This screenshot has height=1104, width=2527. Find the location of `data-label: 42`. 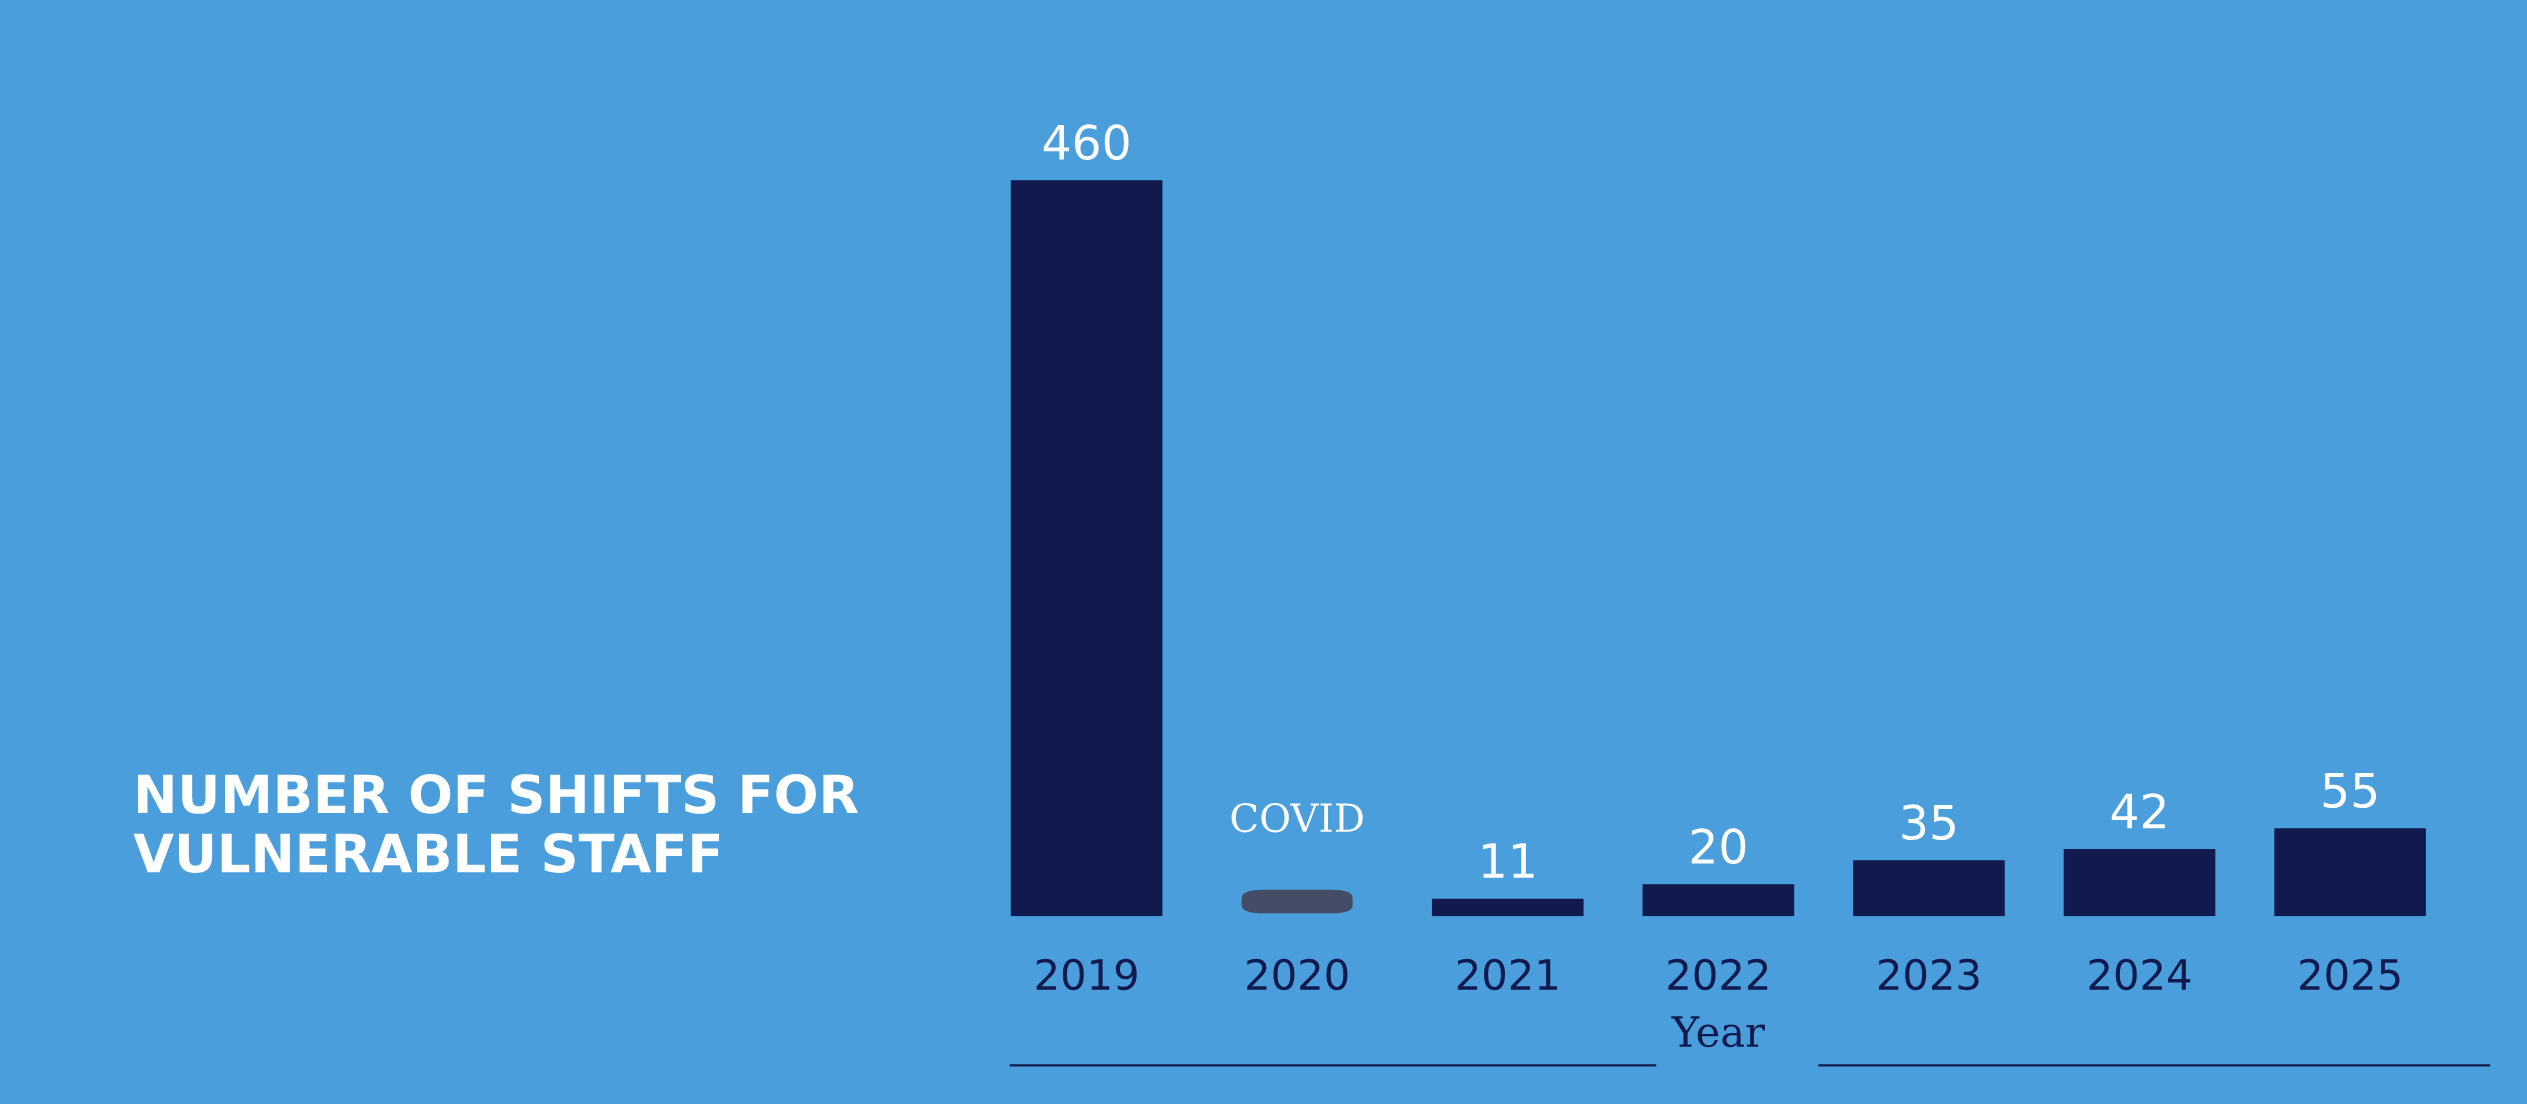

data-label: 42 is located at coordinates (2138, 811).